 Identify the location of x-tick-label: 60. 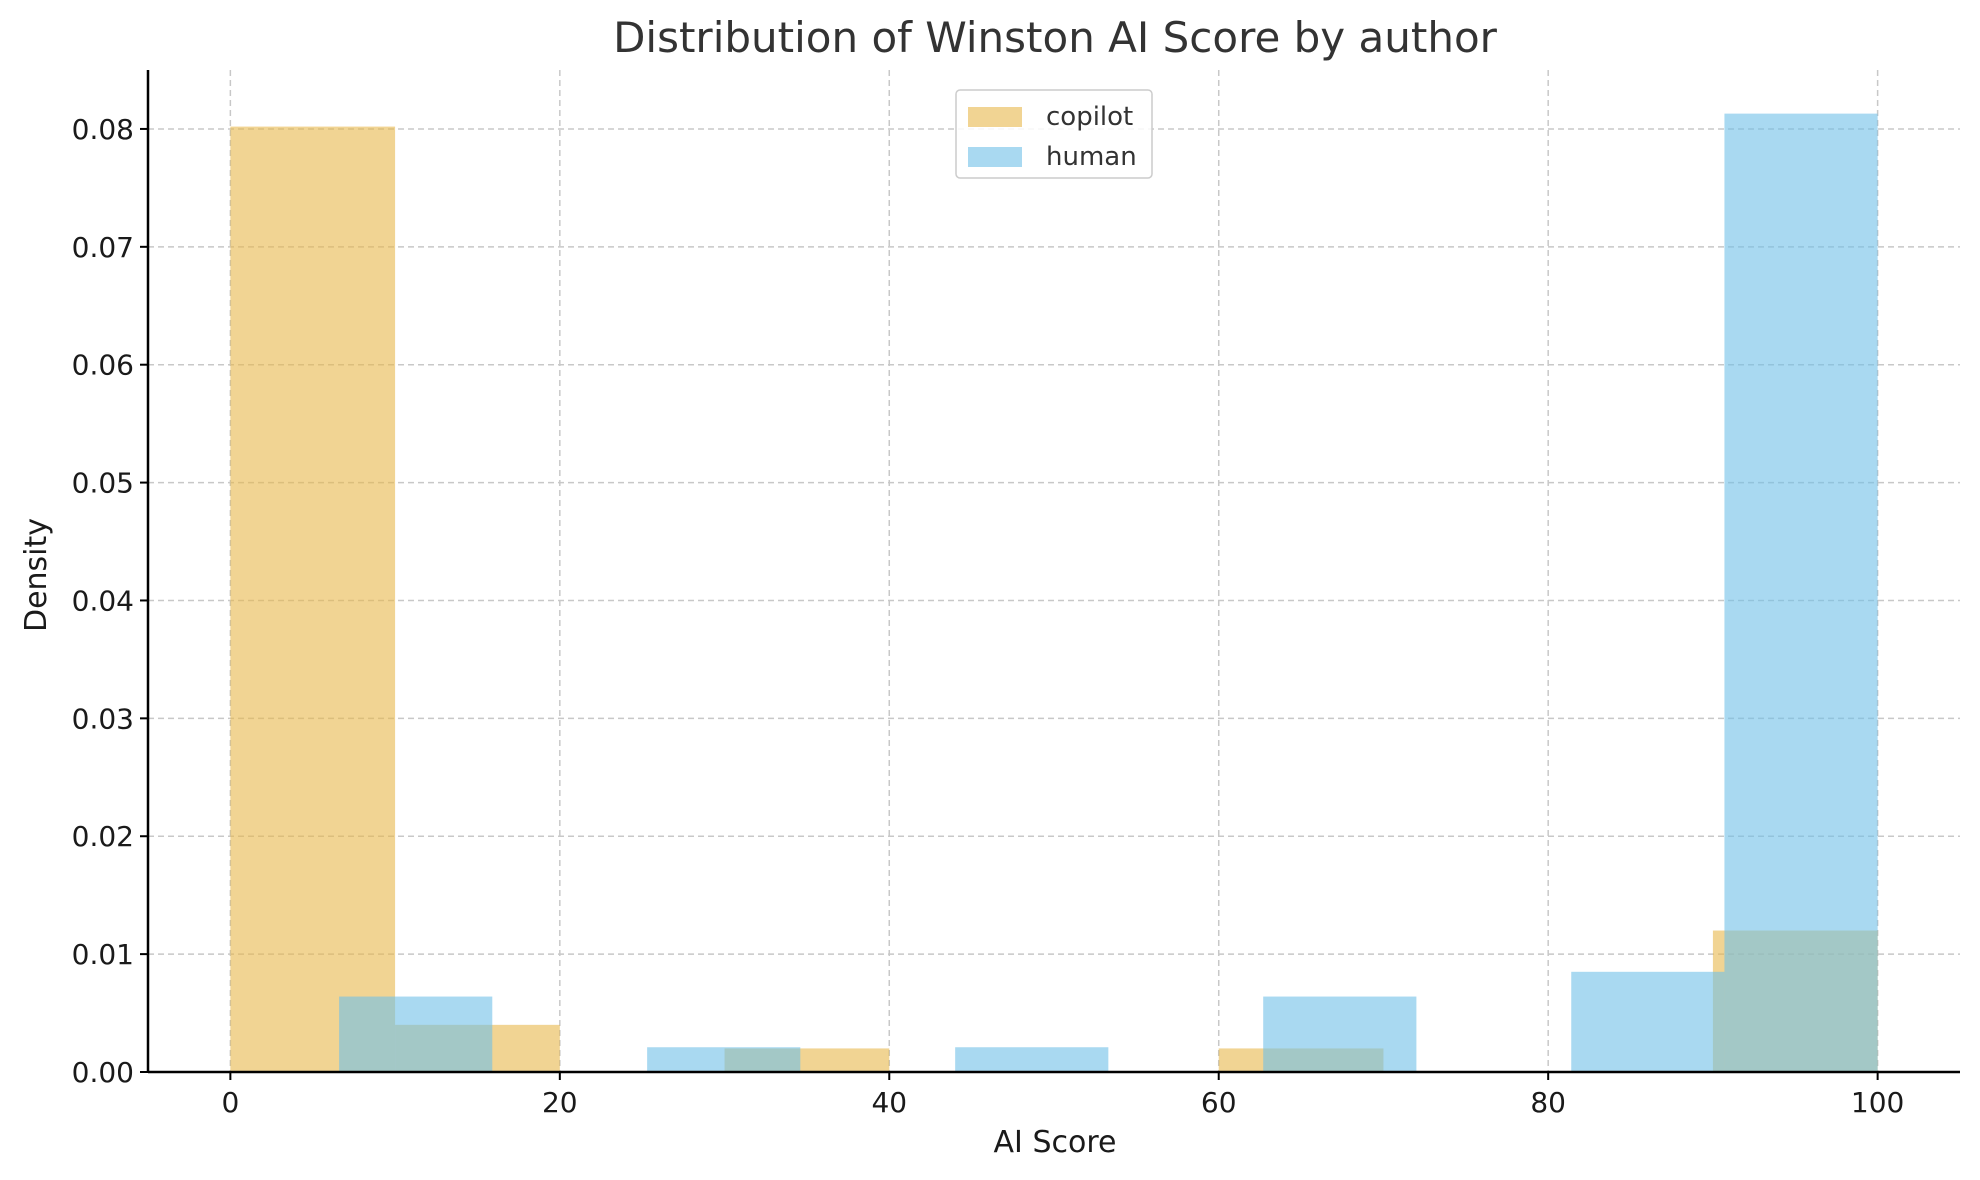
(1219, 1102).